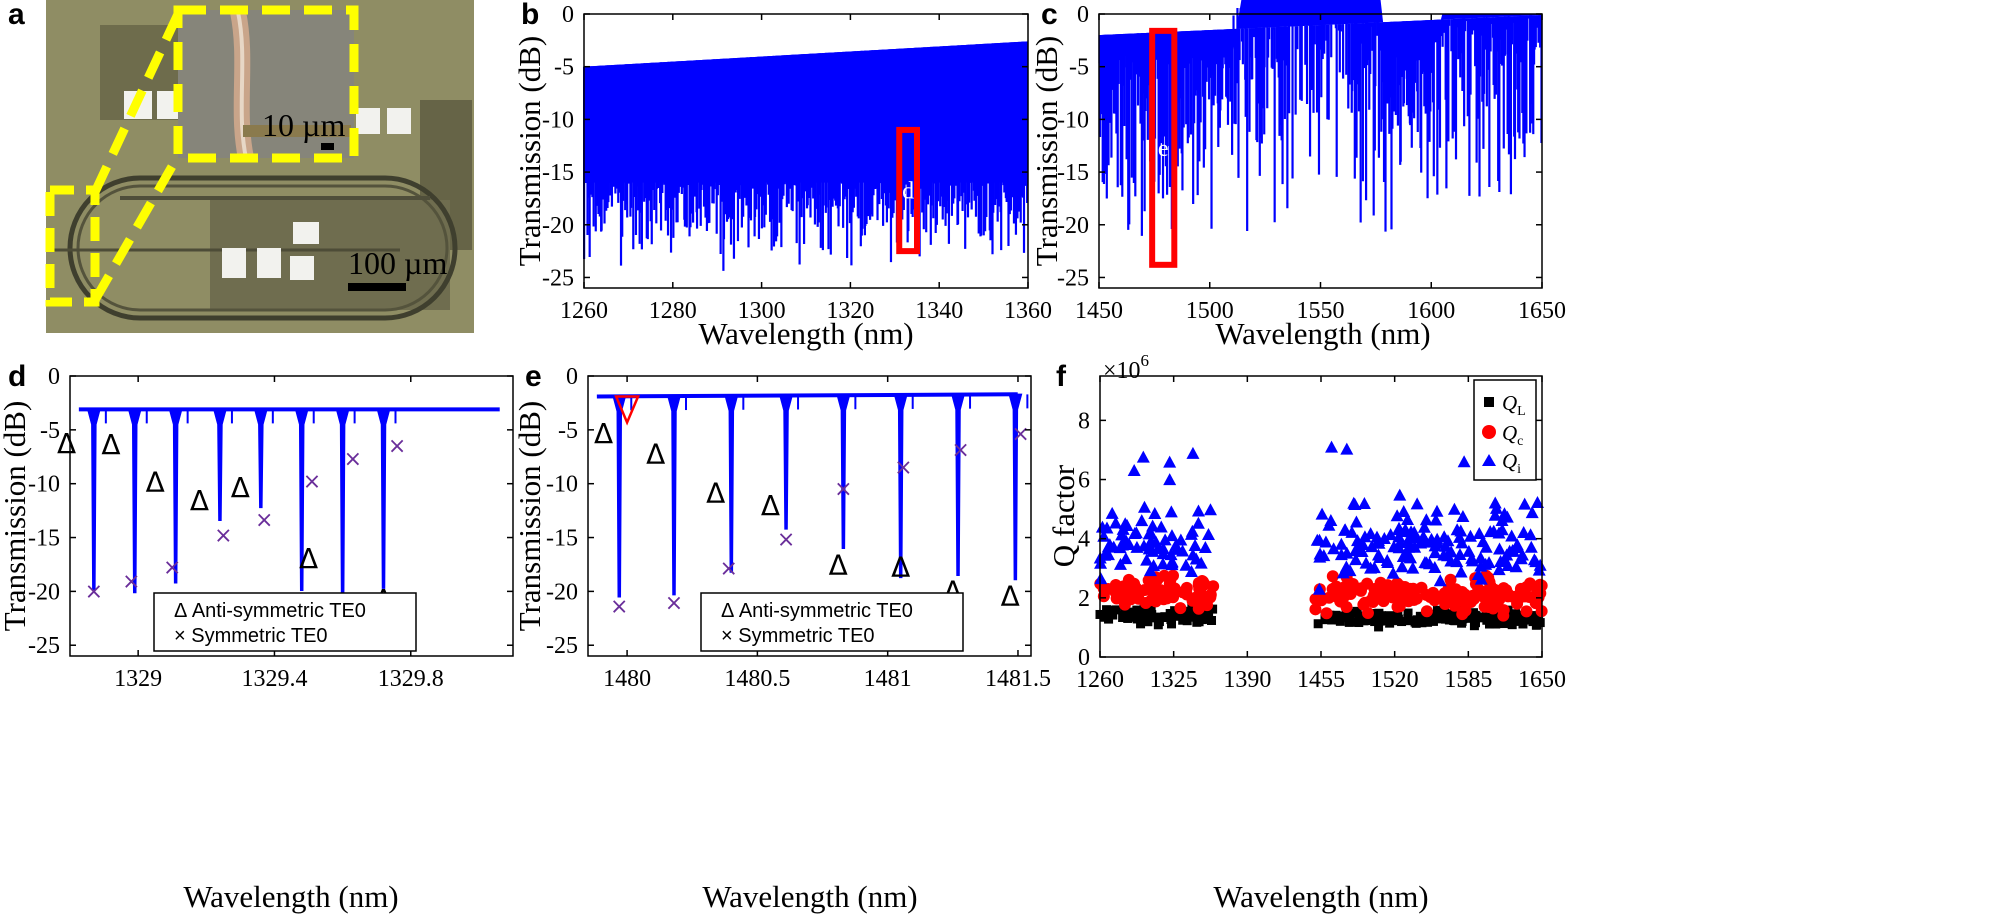 The image size is (2000, 918). What do you see at coordinates (1073, 278) in the screenshot?
I see `y-tick-label: -25` at bounding box center [1073, 278].